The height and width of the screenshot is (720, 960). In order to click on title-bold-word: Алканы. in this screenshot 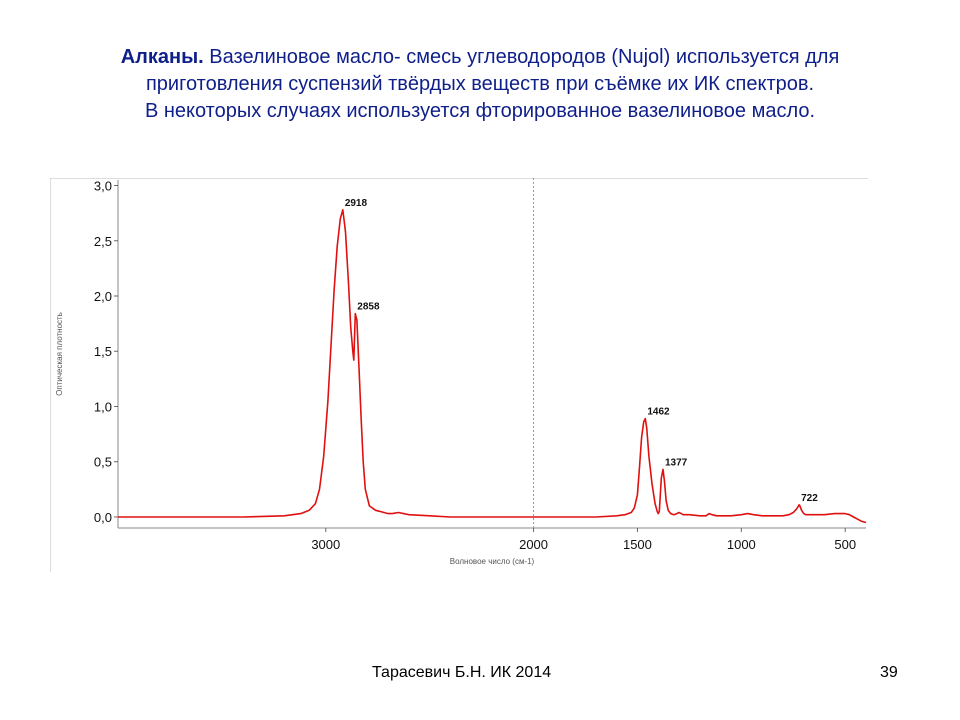, I will do `click(162, 57)`.